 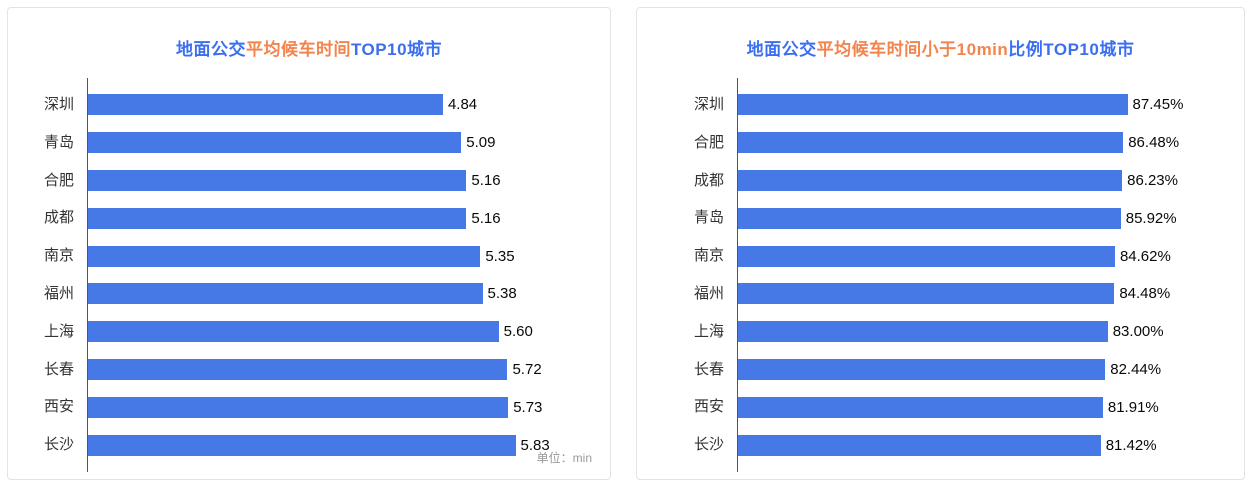 What do you see at coordinates (502, 294) in the screenshot?
I see `value-label: 5.38` at bounding box center [502, 294].